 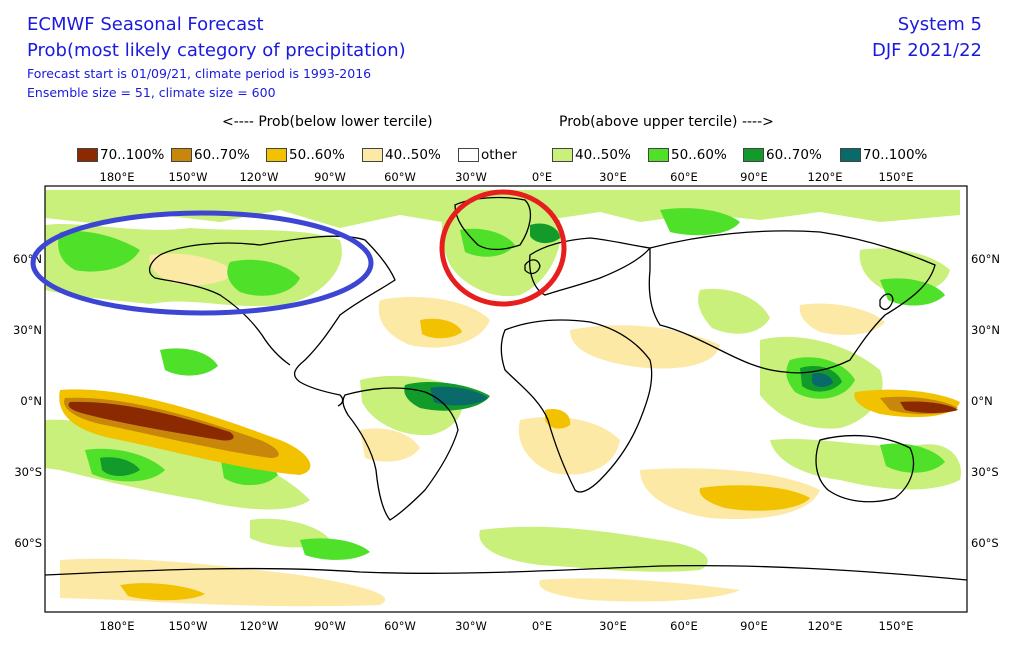 What do you see at coordinates (792, 302) in the screenshot?
I see `asia-coast` at bounding box center [792, 302].